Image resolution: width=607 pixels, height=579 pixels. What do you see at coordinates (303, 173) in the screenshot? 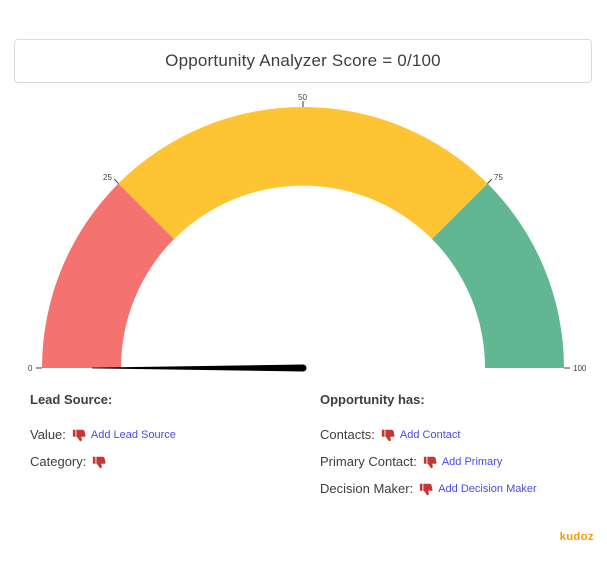
I see `gauge-segment-mid` at bounding box center [303, 173].